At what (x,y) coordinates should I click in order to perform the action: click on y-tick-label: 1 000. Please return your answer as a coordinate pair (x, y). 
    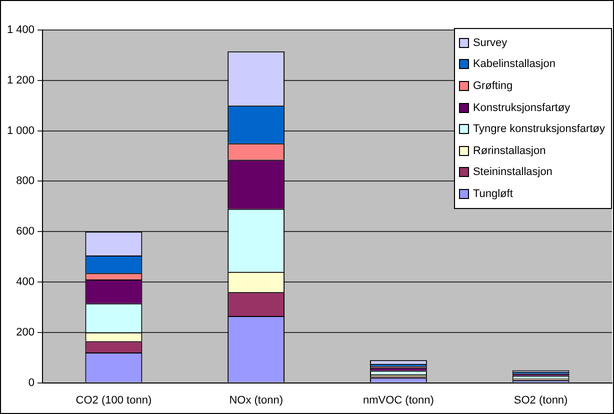
    Looking at the image, I should click on (20, 130).